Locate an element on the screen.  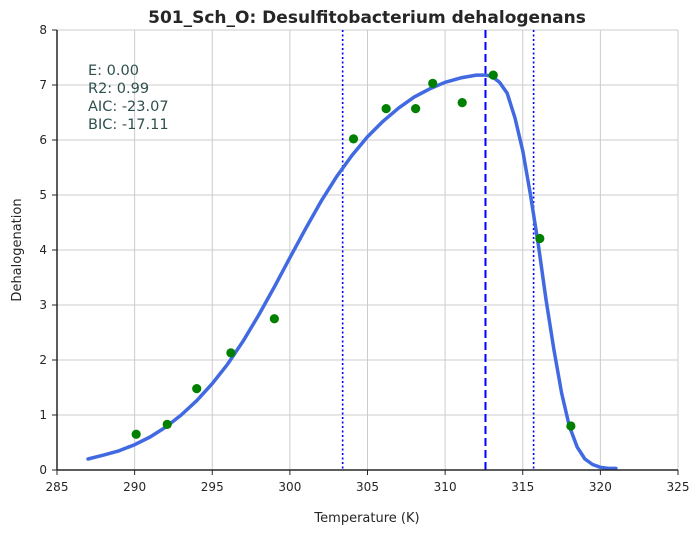
x-tick-label: 295 is located at coordinates (212, 487).